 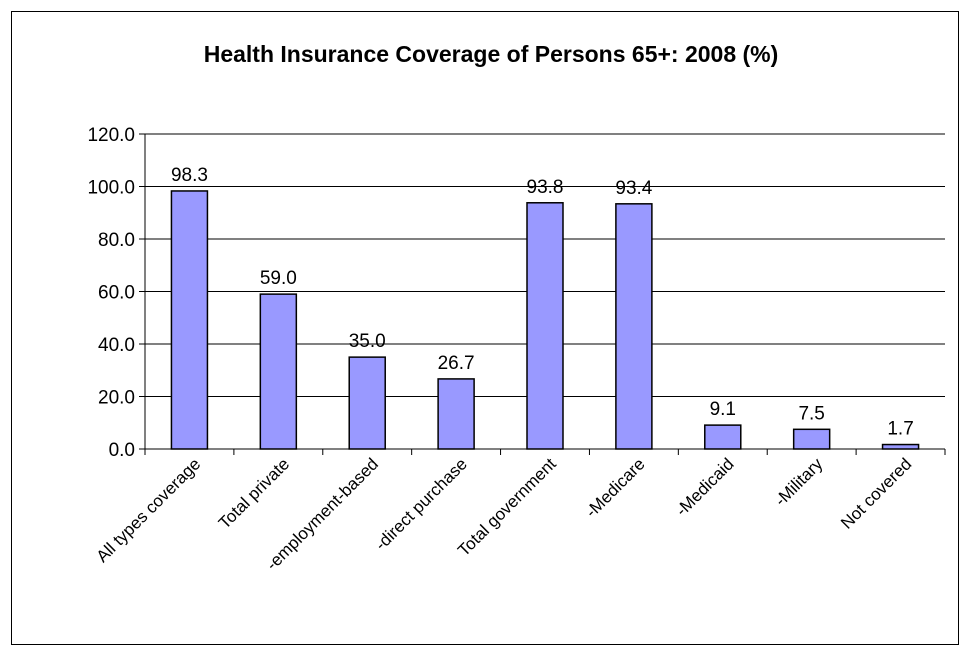 What do you see at coordinates (367, 341) in the screenshot?
I see `data-label: 35.0` at bounding box center [367, 341].